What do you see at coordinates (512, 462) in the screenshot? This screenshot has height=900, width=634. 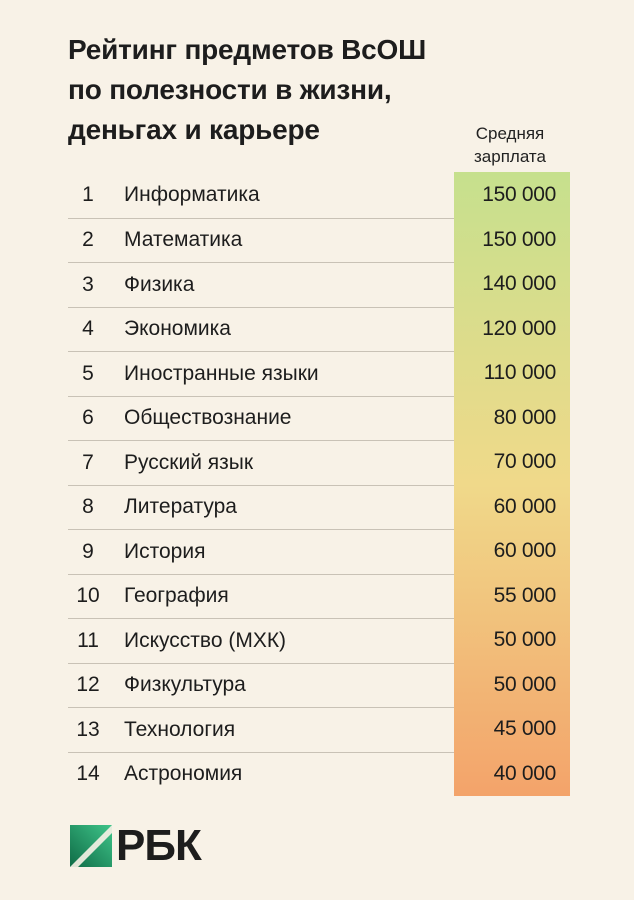 I see `salary-cell: 70 000` at bounding box center [512, 462].